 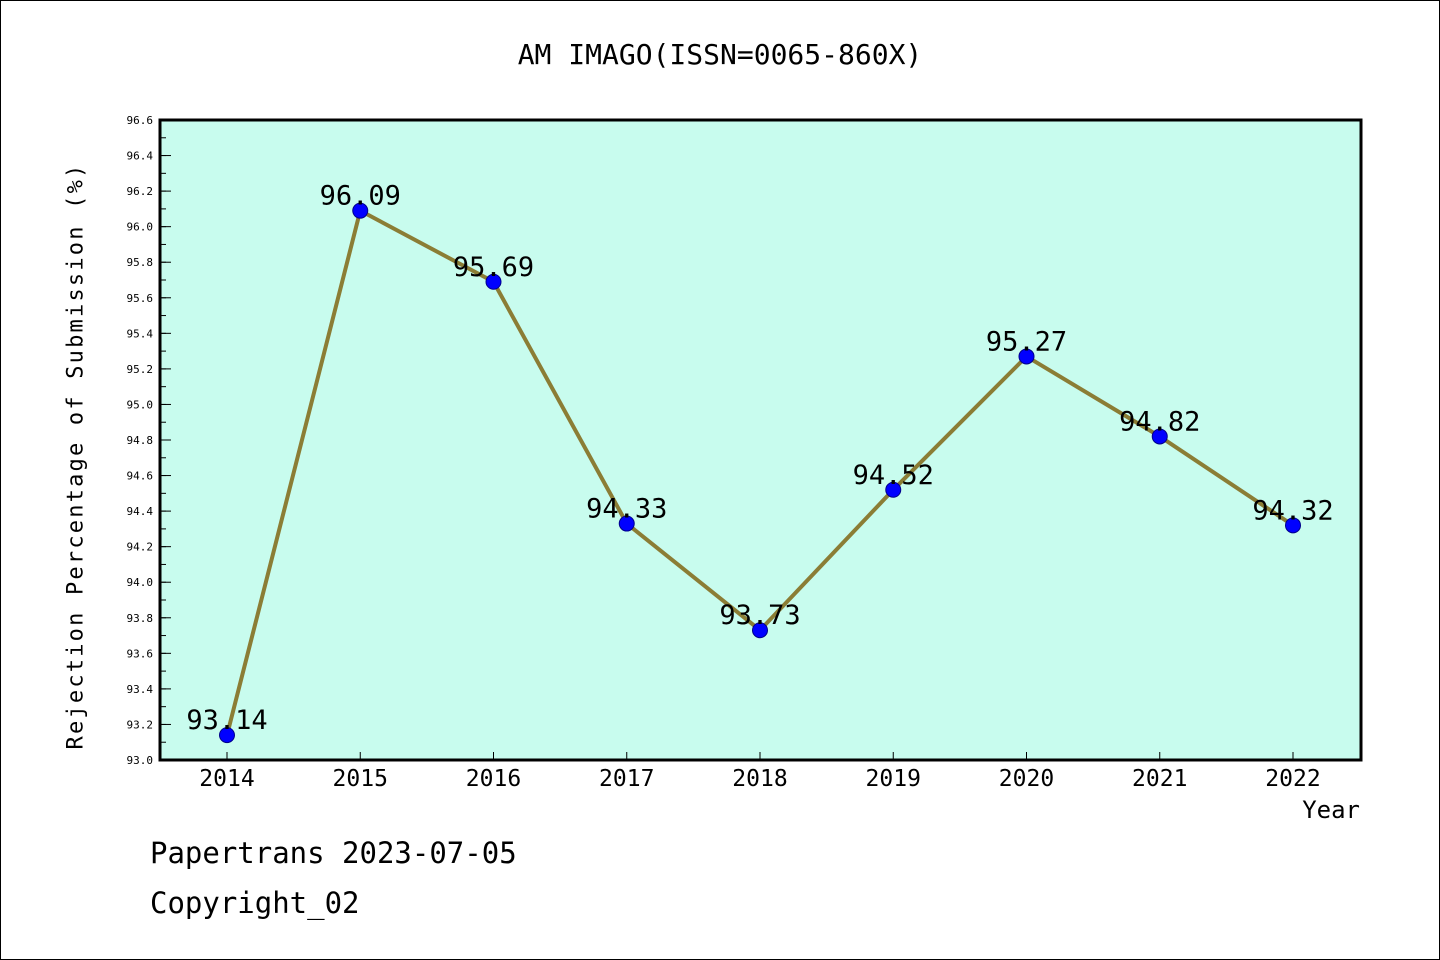 I want to click on data-label: 94.52, so click(x=893, y=475).